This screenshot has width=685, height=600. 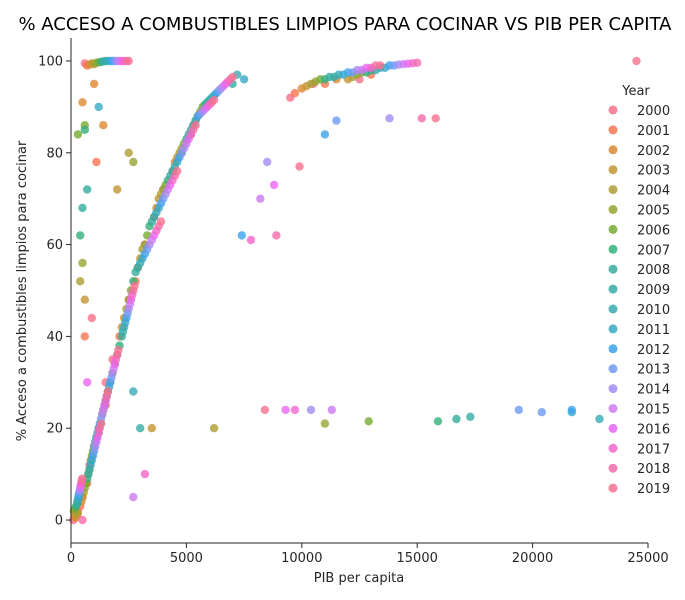 I want to click on data-point-2004, so click(x=128, y=152).